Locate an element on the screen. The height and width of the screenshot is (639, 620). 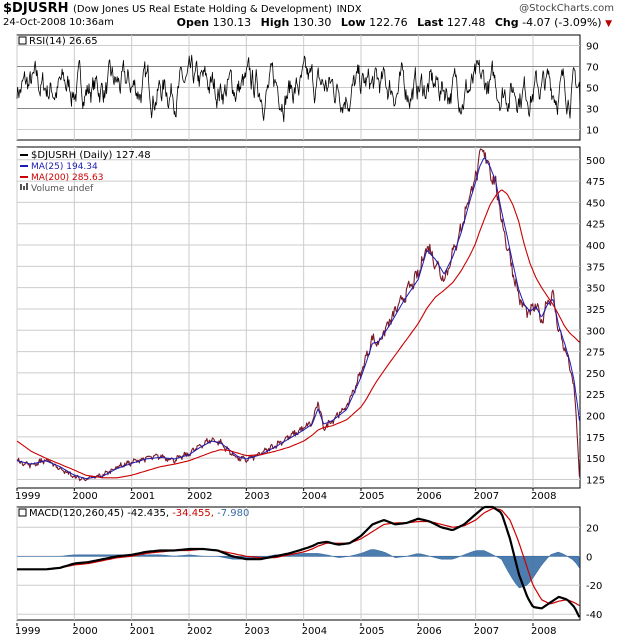
open-value: 130.13 is located at coordinates (232, 22).